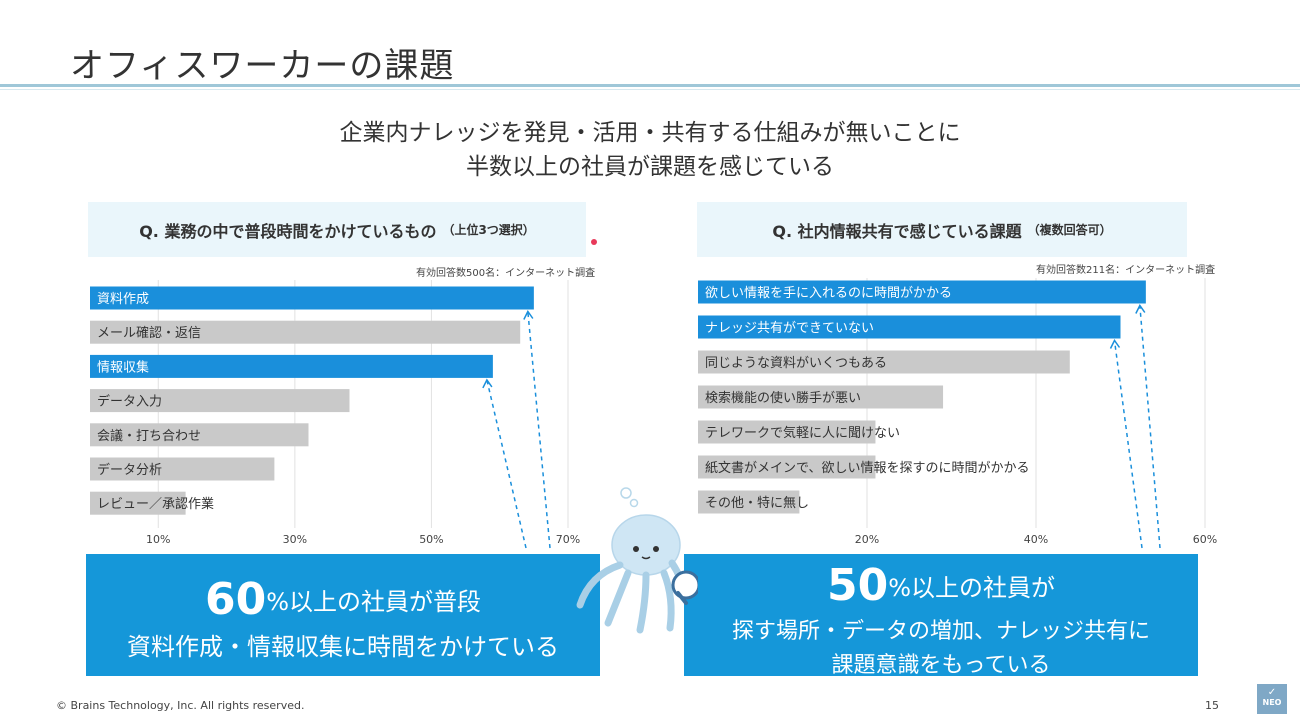 The height and width of the screenshot is (724, 1300). What do you see at coordinates (129, 402) in the screenshot?
I see `chart0-bar-label: データ入力` at bounding box center [129, 402].